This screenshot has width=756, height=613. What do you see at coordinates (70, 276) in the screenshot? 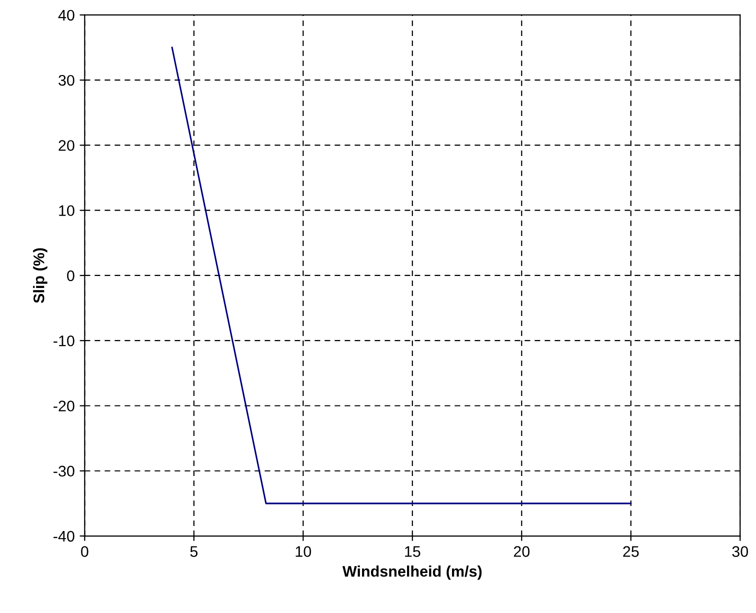
I see `y-tick-label: 0` at bounding box center [70, 276].